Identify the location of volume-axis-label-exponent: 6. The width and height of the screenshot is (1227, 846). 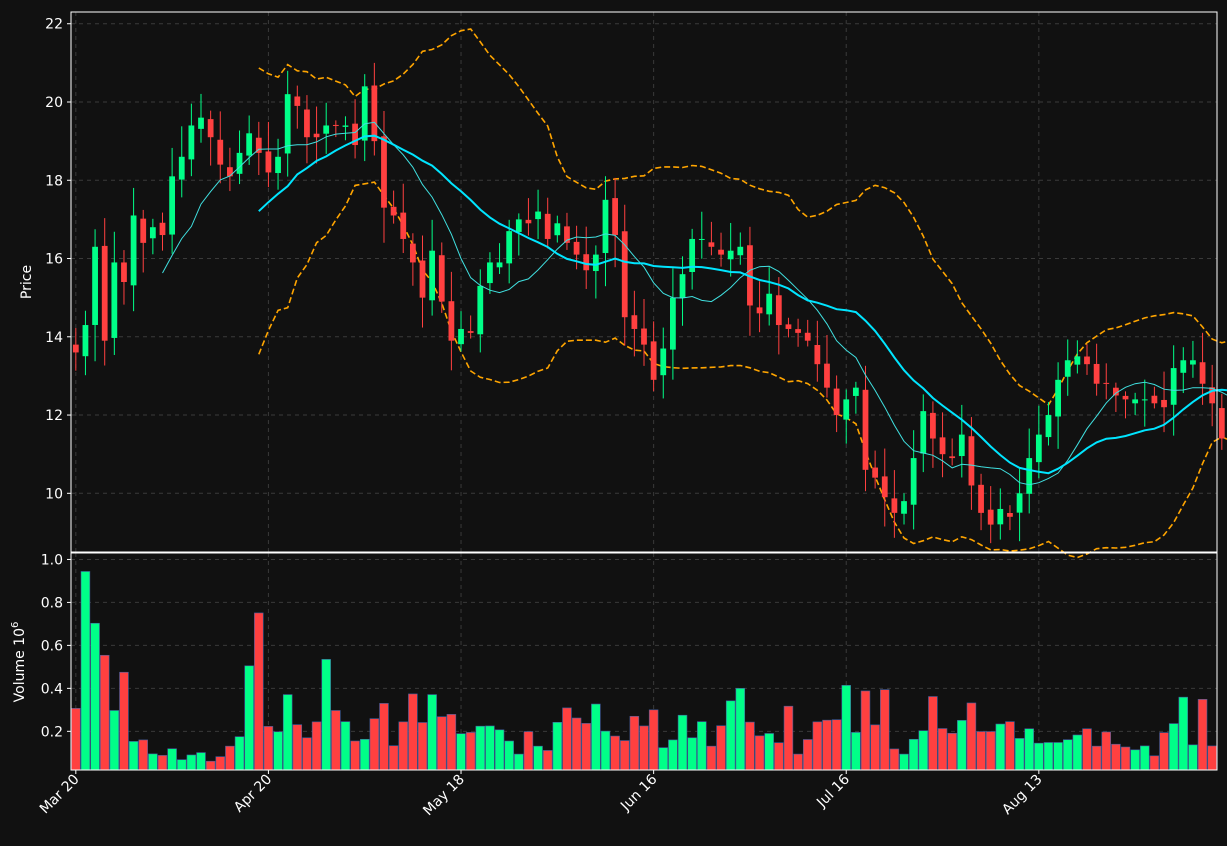
(15, 625).